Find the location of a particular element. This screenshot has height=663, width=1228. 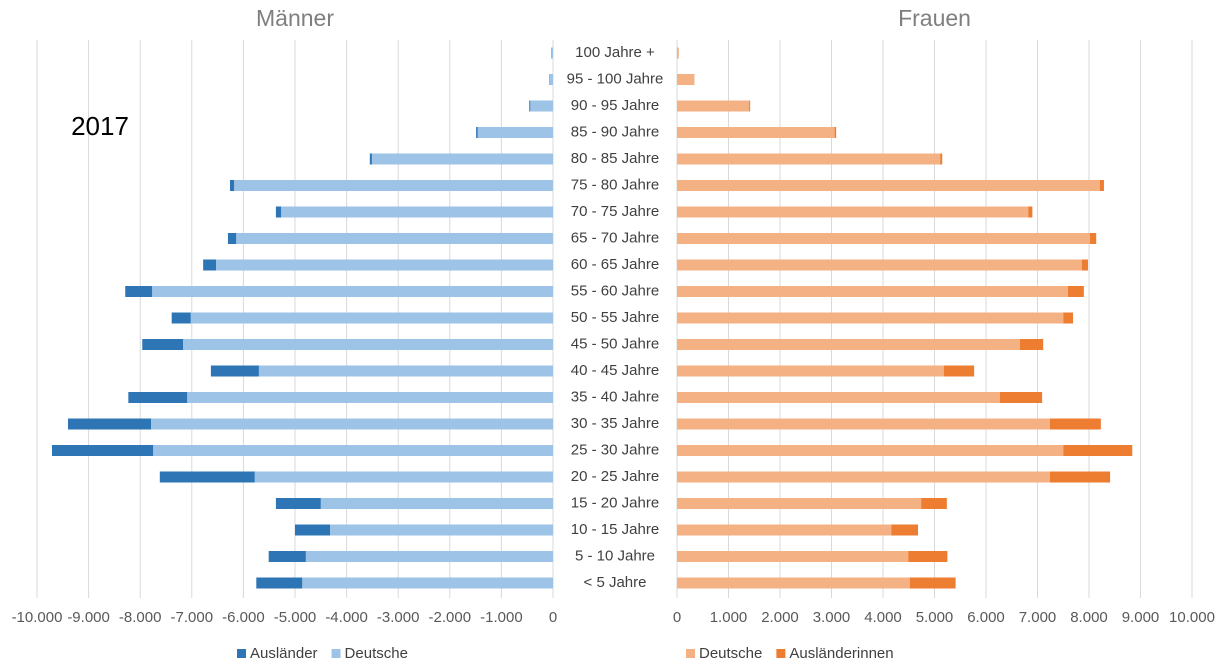

category-label: 15 - 20 Jahre is located at coordinates (615, 502).